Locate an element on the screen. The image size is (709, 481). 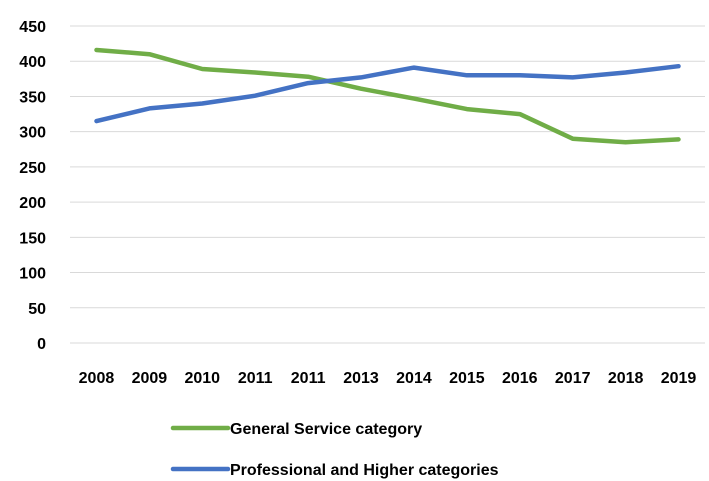
x-tick-label: 2008 is located at coordinates (97, 378).